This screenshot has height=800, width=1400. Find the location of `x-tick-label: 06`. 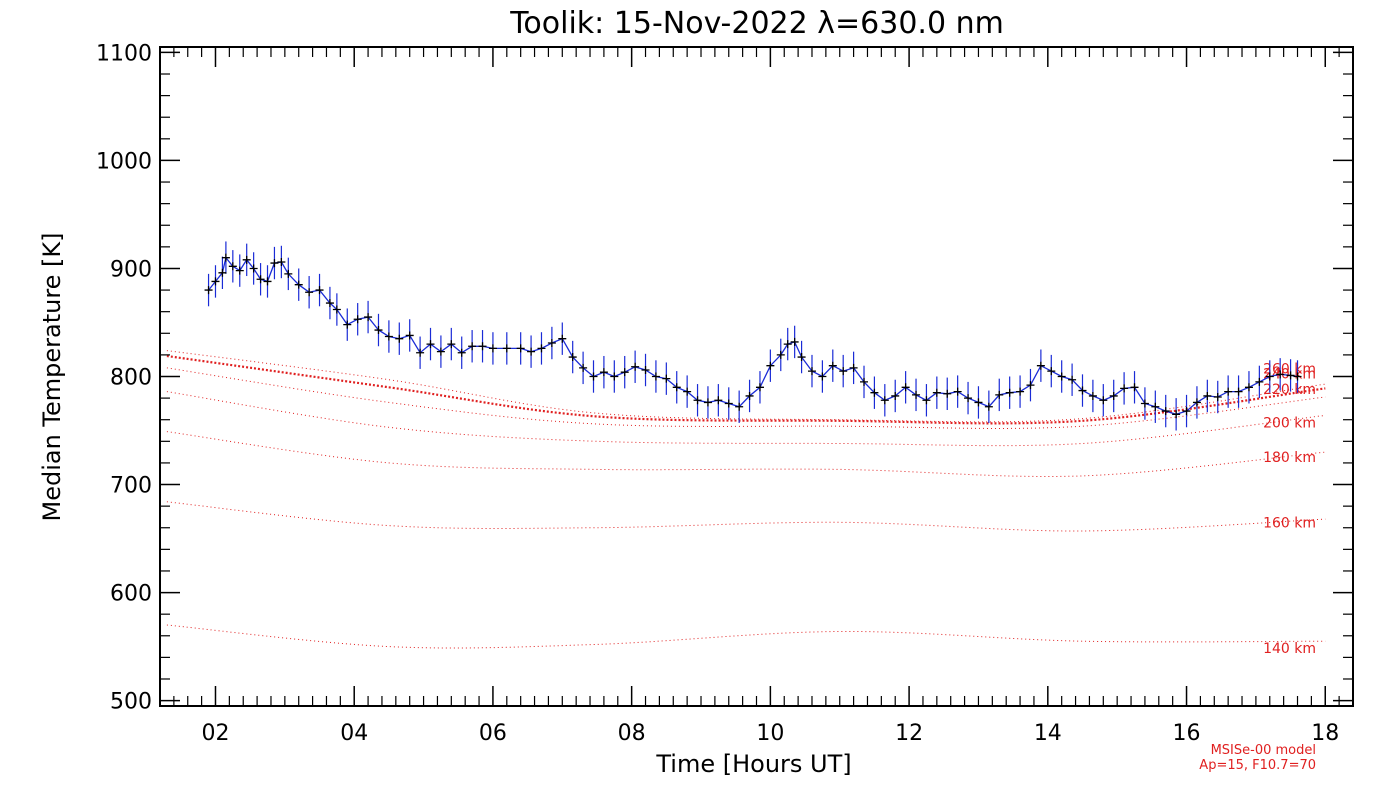

x-tick-label: 06 is located at coordinates (493, 733).